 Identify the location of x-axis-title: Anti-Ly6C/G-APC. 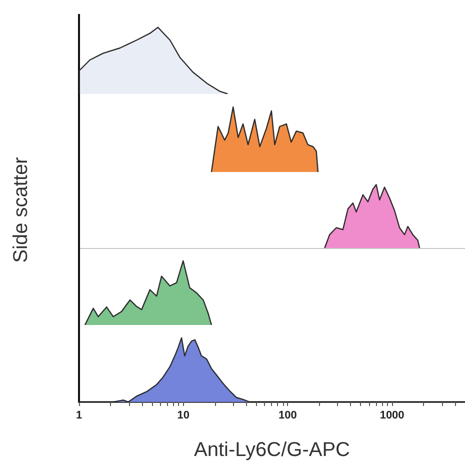
(272, 450).